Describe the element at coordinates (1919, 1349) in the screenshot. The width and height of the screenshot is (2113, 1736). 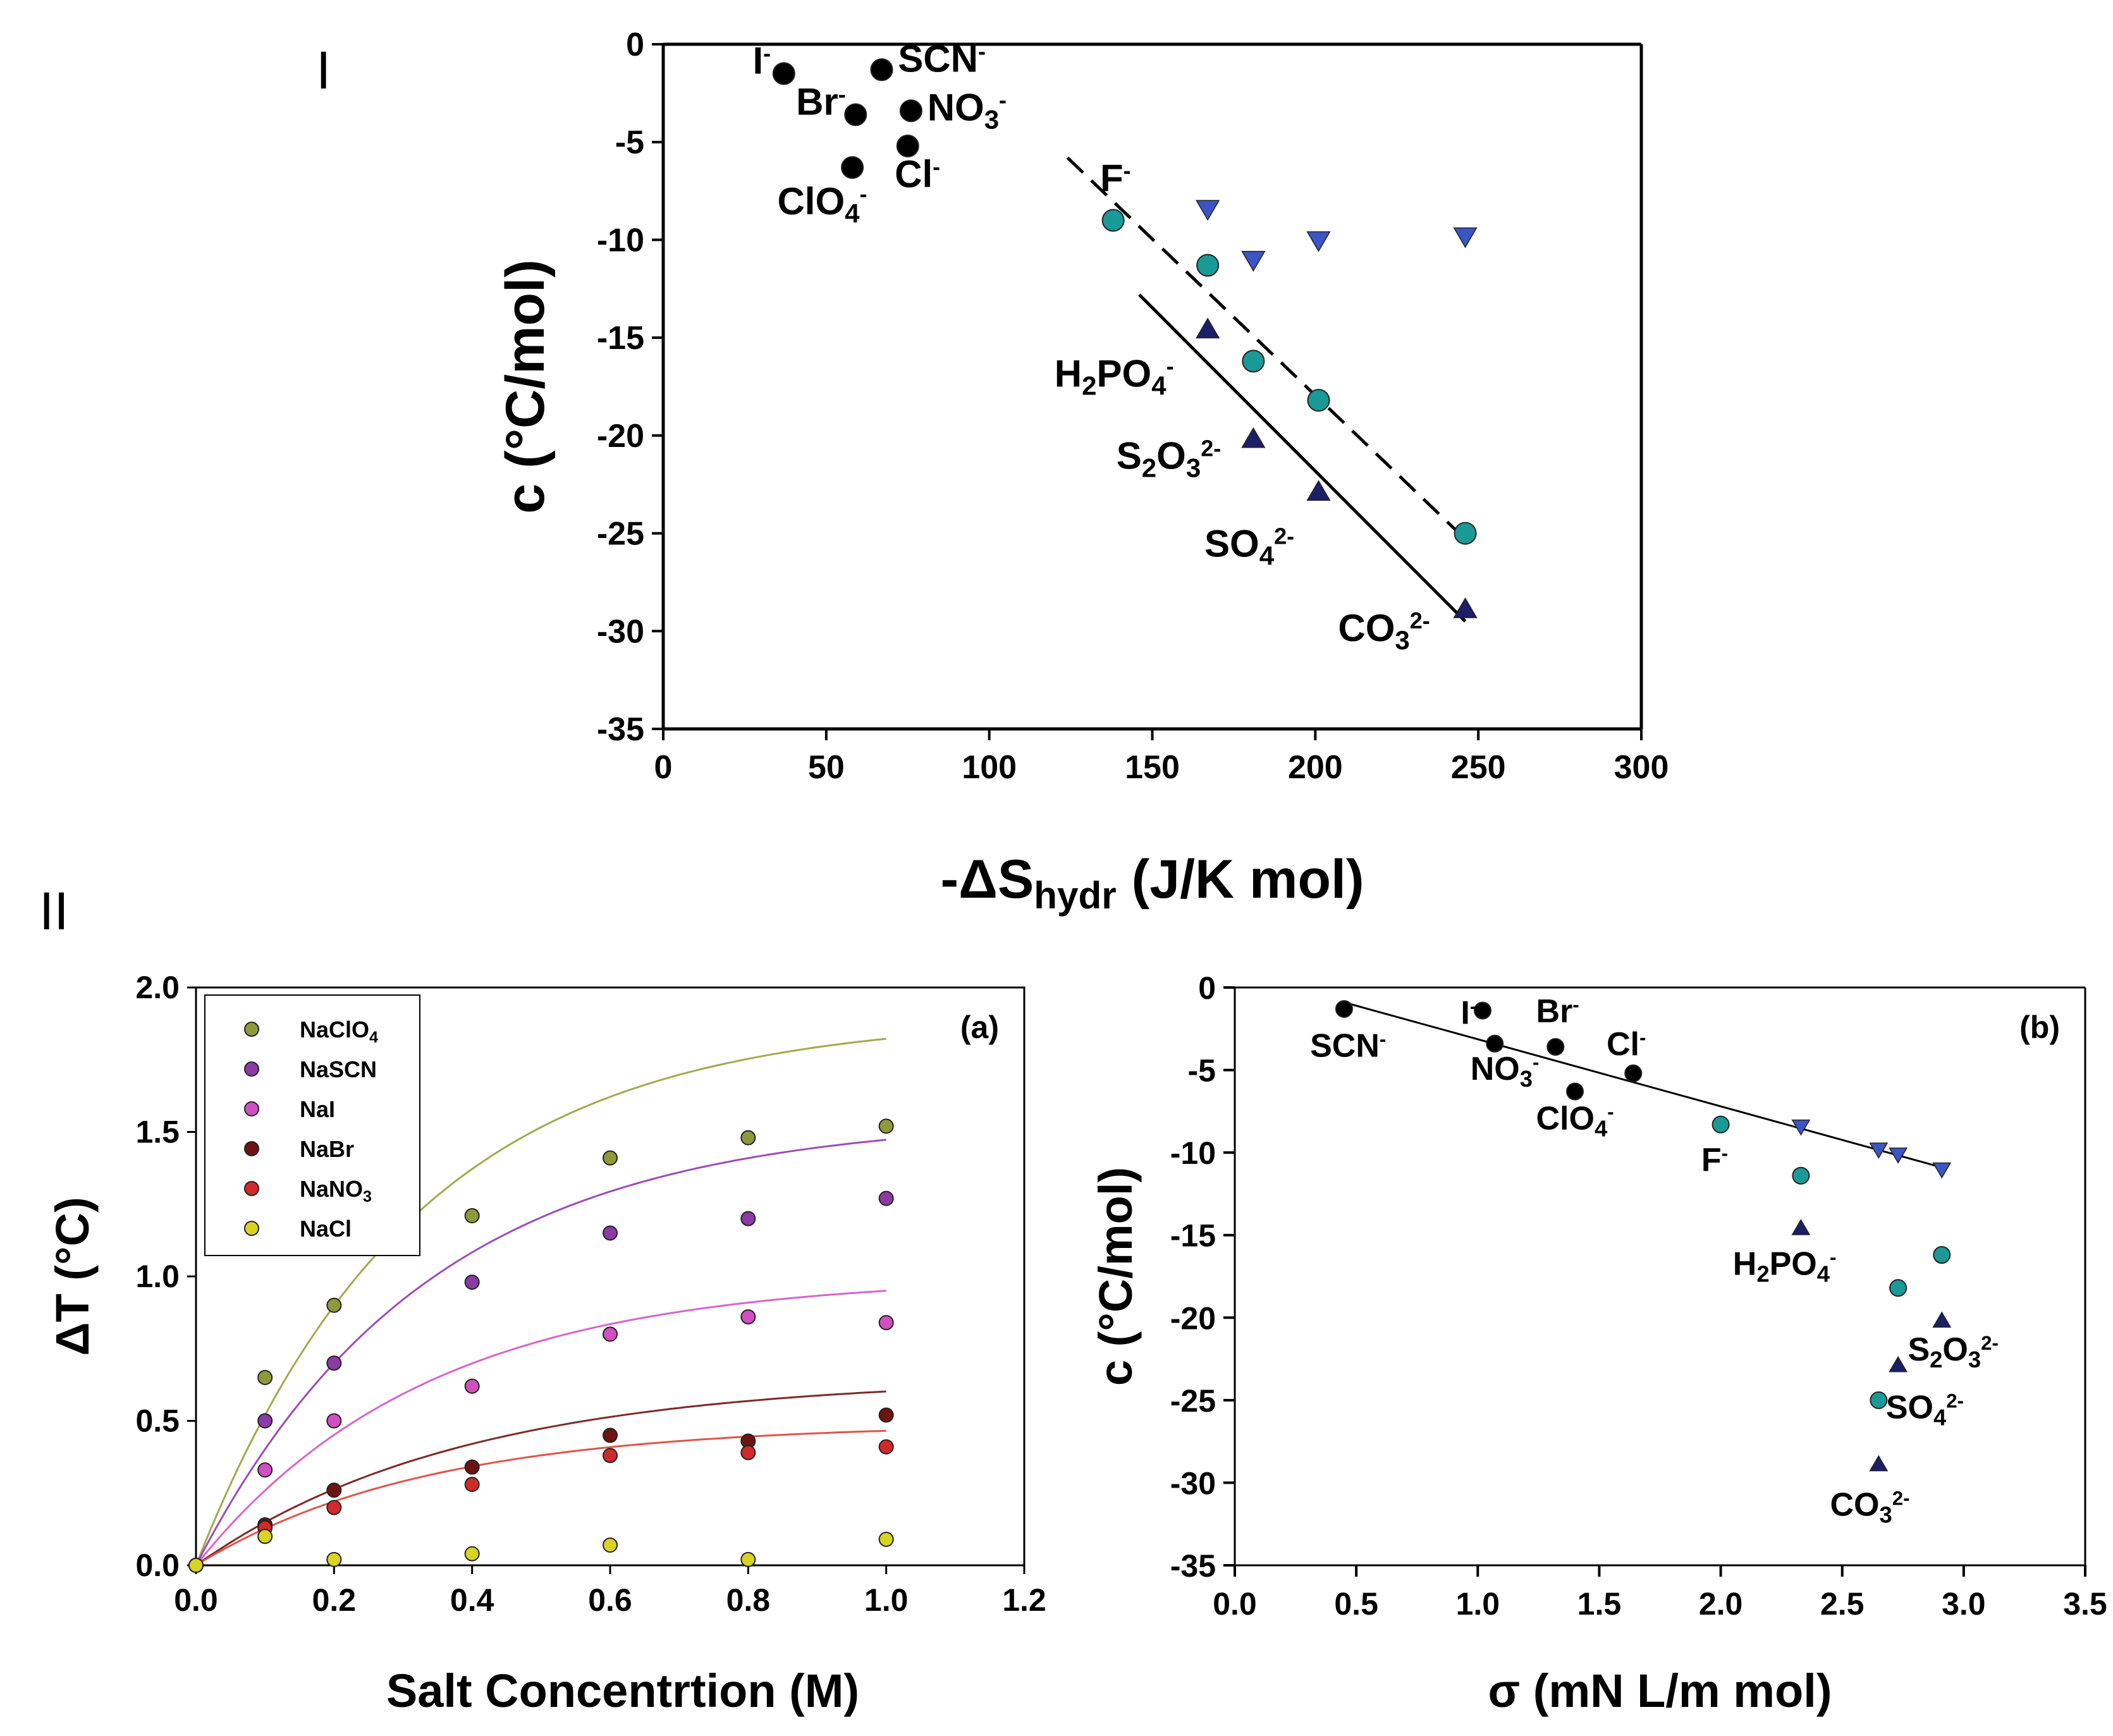
I see `ion-label-base: S` at that location.